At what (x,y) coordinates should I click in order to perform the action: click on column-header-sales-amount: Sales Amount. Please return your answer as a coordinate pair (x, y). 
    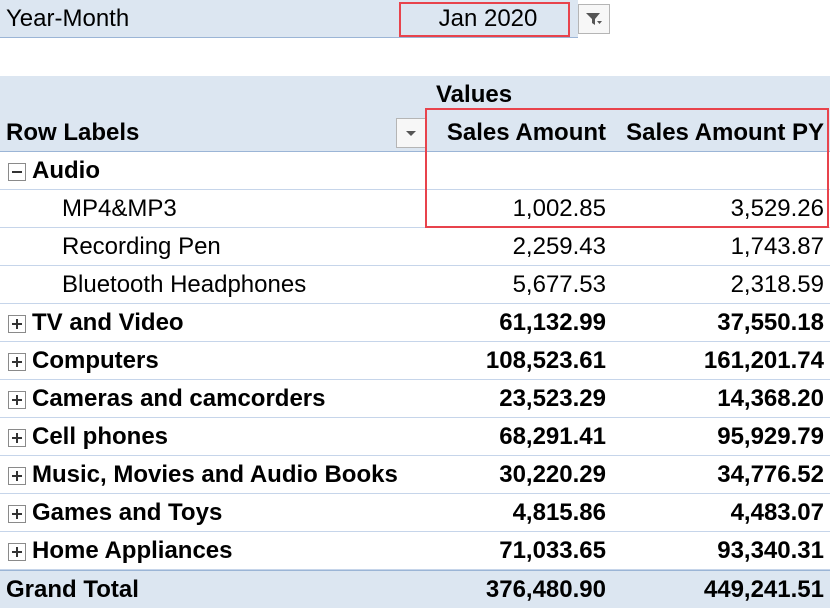
    Looking at the image, I should click on (526, 132).